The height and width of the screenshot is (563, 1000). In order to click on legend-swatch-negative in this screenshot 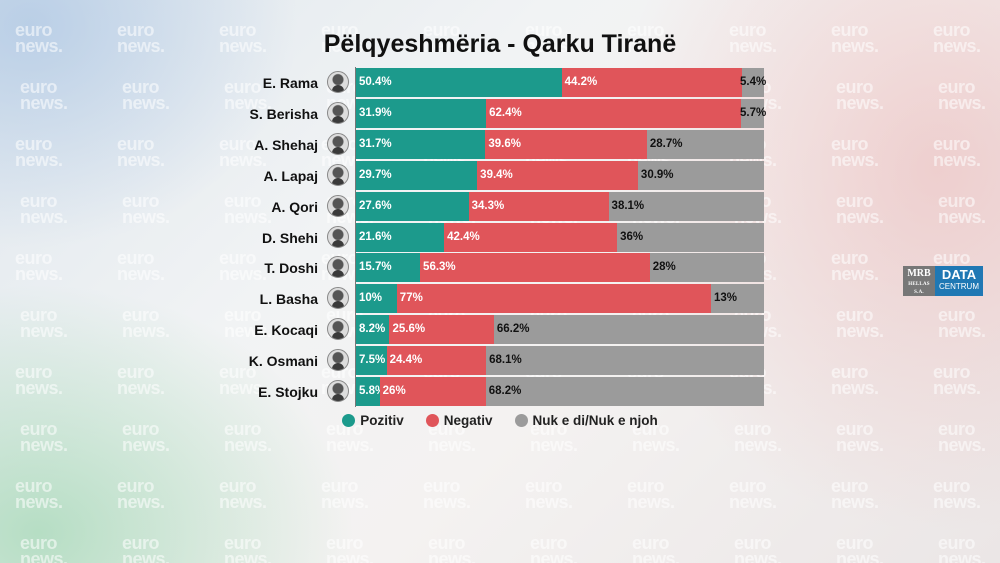, I will do `click(432, 420)`.